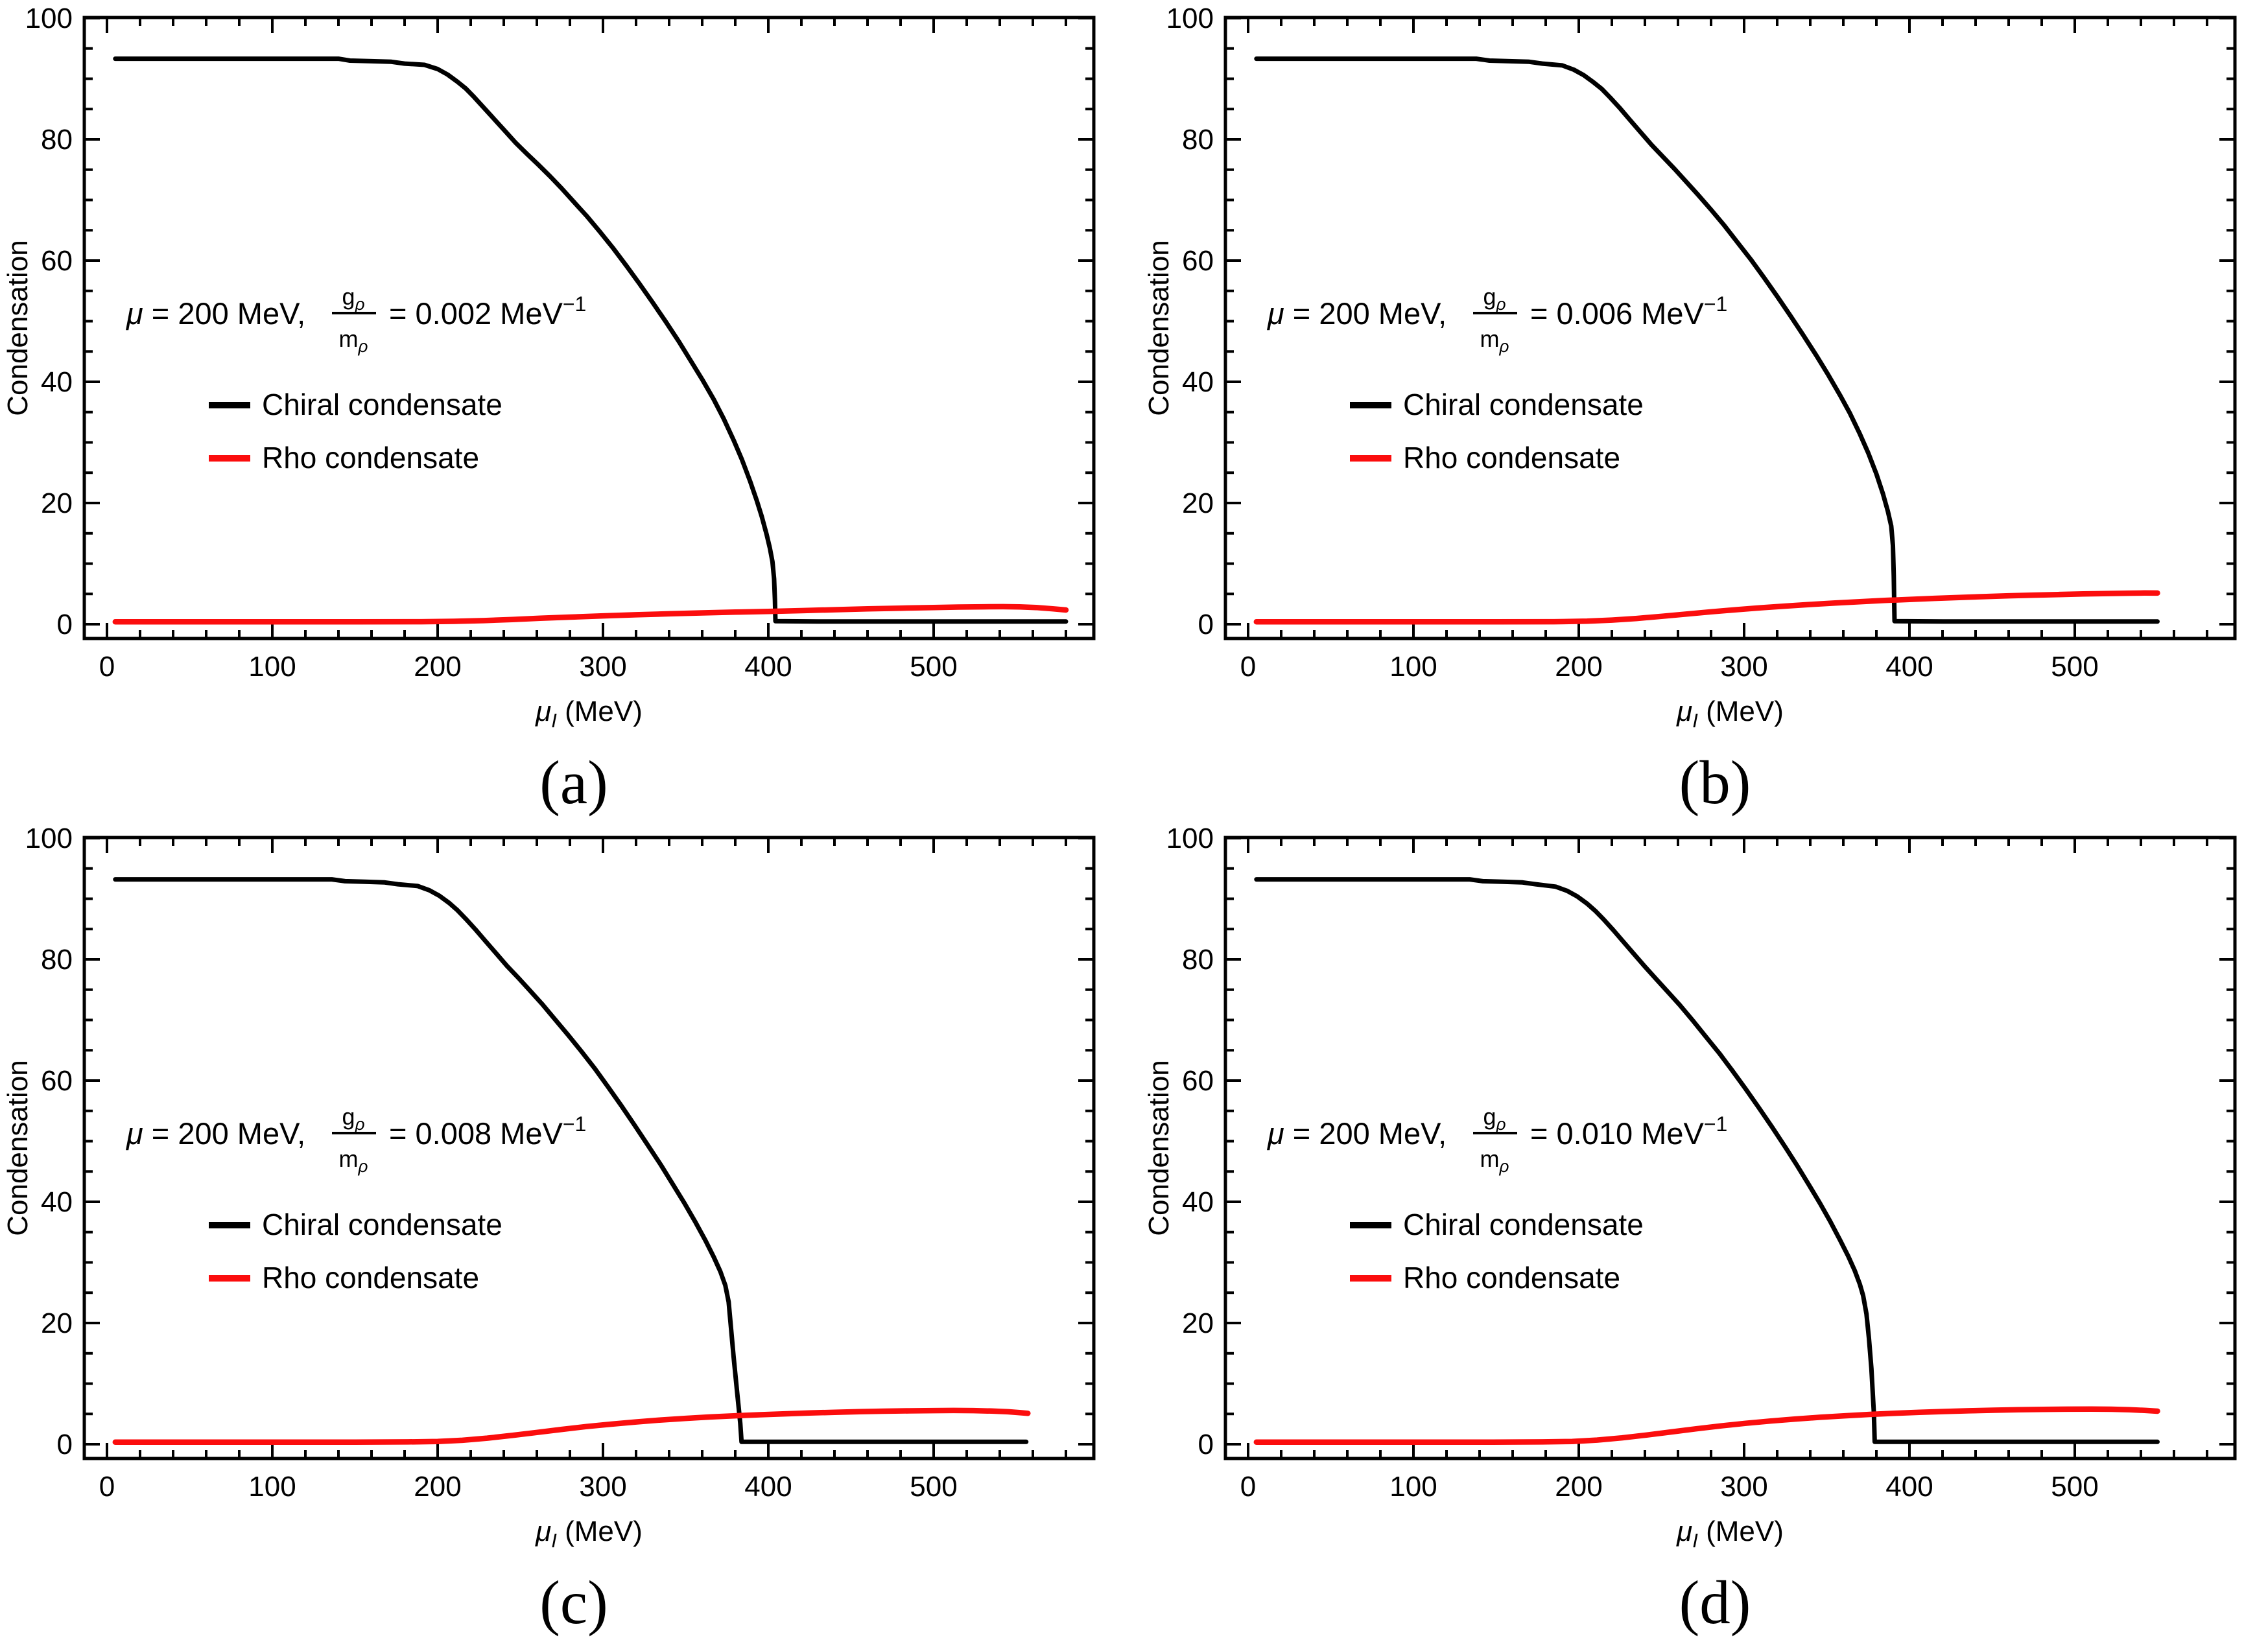 Image resolution: width=2268 pixels, height=1640 pixels. What do you see at coordinates (356, 1139) in the screenshot?
I see `annotation-c: μ = 200 MeV, gρ mρ = 0.008 MeV−1` at bounding box center [356, 1139].